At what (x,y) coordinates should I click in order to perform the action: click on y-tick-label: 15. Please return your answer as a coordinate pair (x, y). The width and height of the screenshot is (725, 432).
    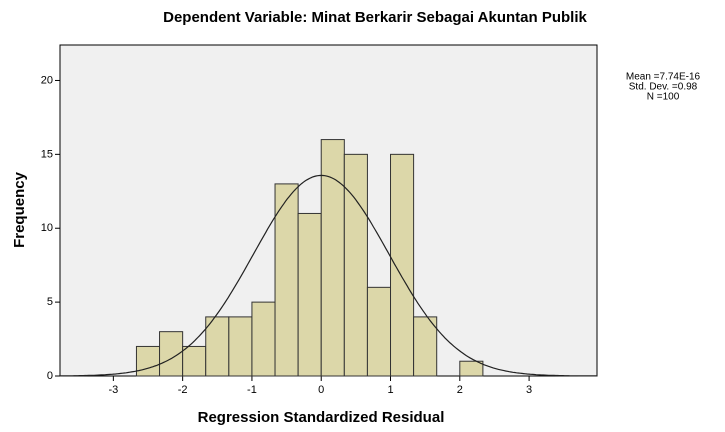
    Looking at the image, I should click on (47, 154).